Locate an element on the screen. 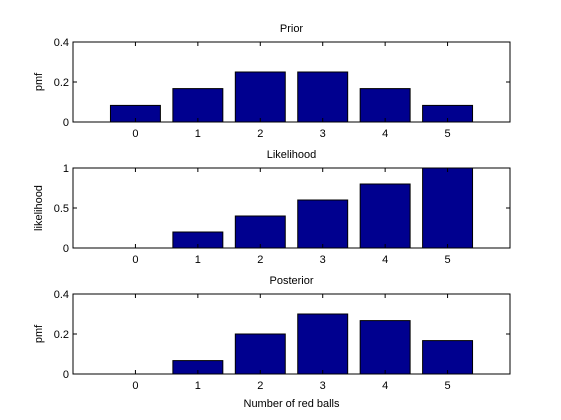 The width and height of the screenshot is (561, 420). y-tick-label: 1 is located at coordinates (66, 169).